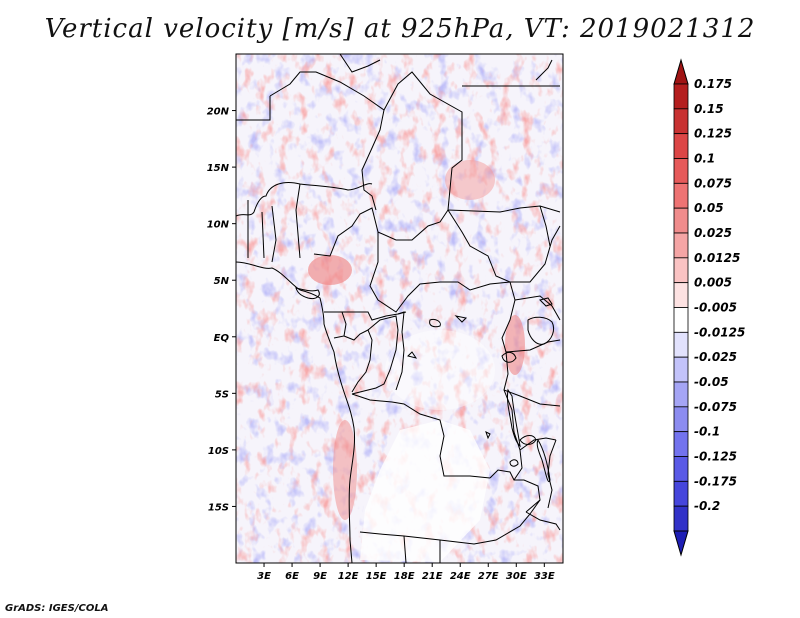  I want to click on colorbar-label: 0.05, so click(709, 208).